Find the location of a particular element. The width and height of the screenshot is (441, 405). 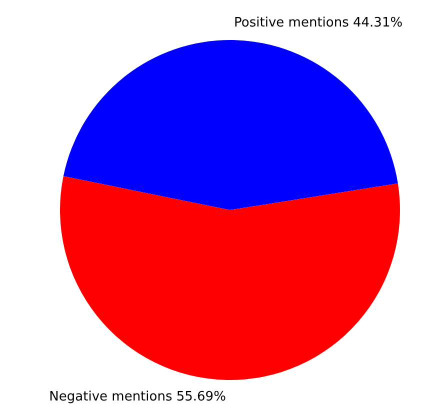

slice-label: Positive mentions 44.31% is located at coordinates (318, 23).